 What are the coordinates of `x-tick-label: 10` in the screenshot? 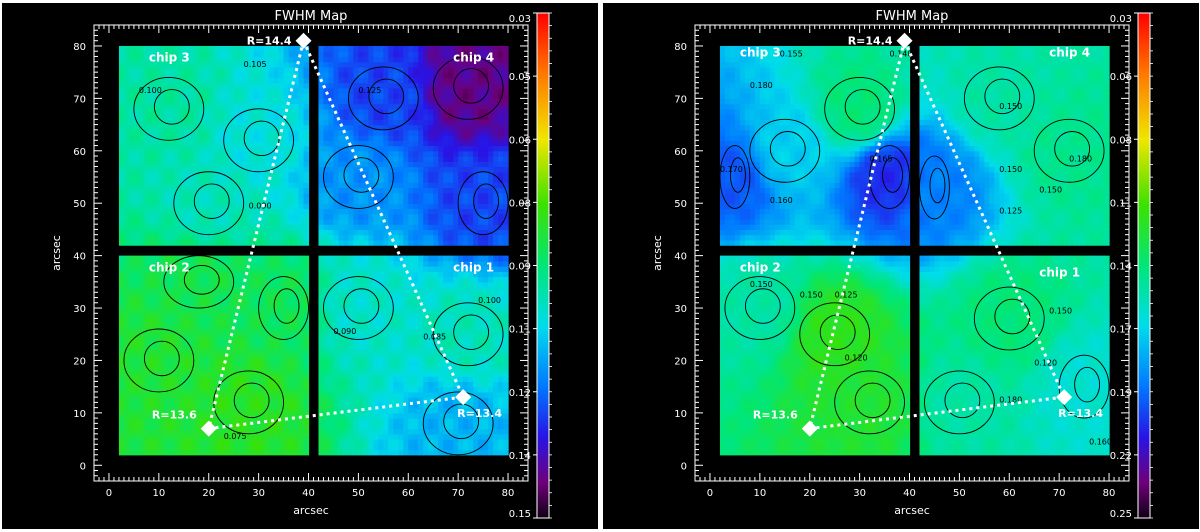 It's located at (759, 493).